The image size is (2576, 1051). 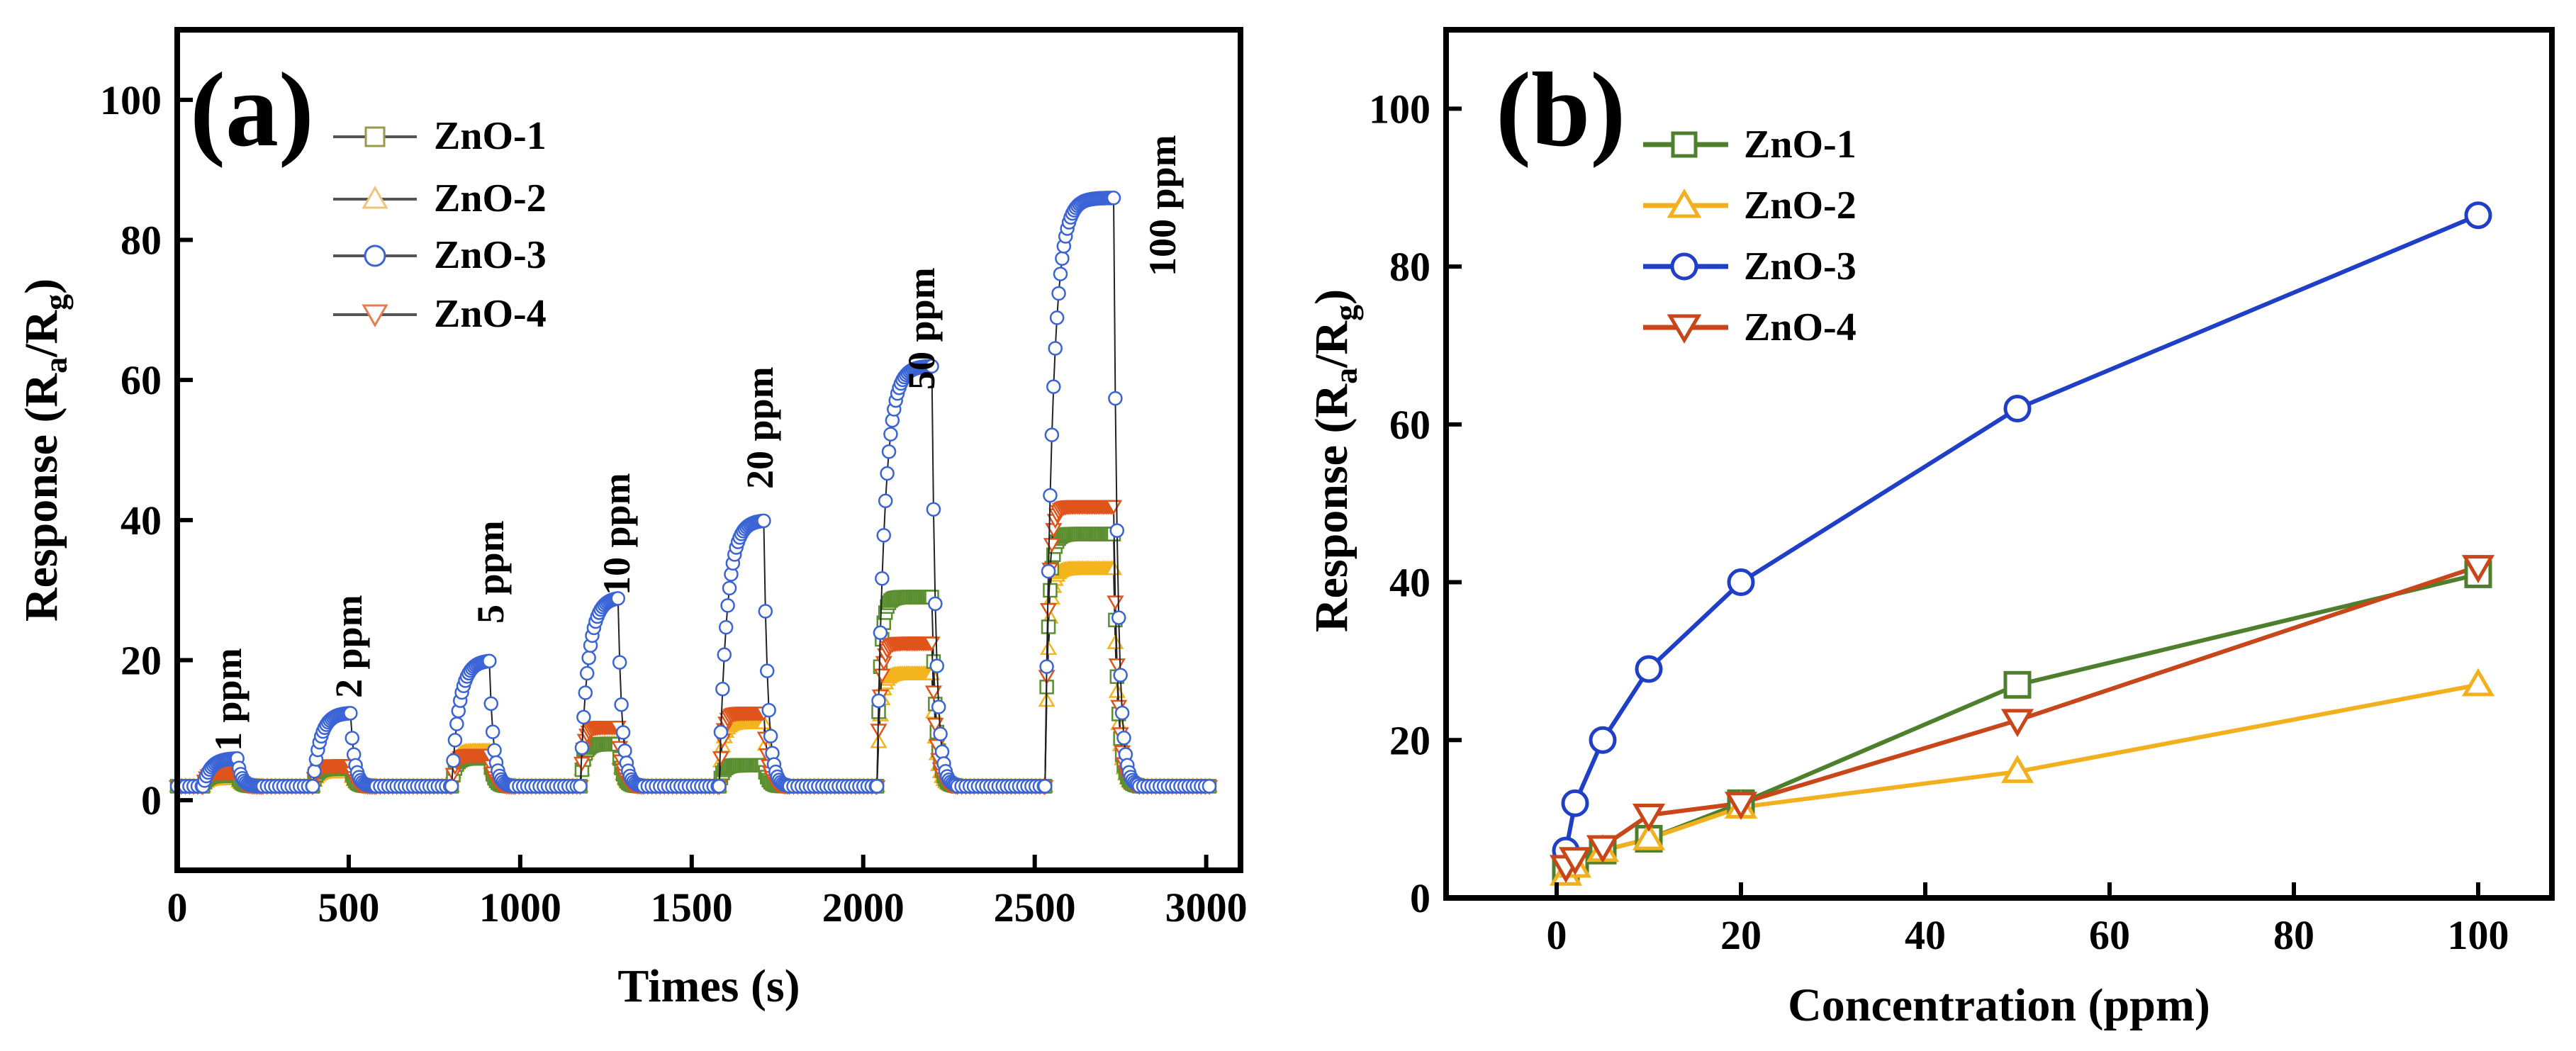 What do you see at coordinates (41, 497) in the screenshot?
I see `panel-a-y-label-main: Response (R` at bounding box center [41, 497].